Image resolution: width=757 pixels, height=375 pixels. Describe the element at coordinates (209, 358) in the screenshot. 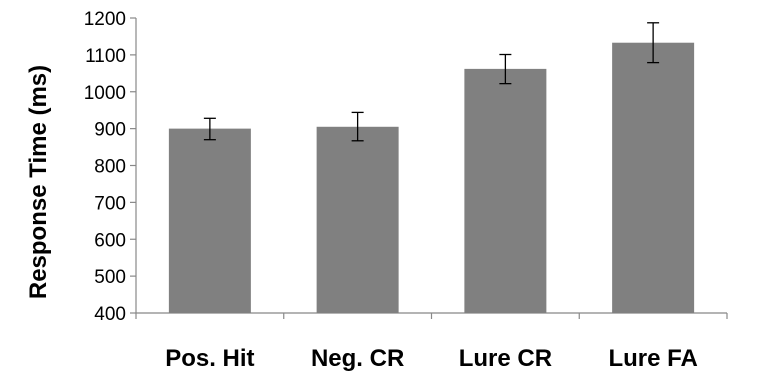

I see `x-tick-label: Pos. Hit` at that location.